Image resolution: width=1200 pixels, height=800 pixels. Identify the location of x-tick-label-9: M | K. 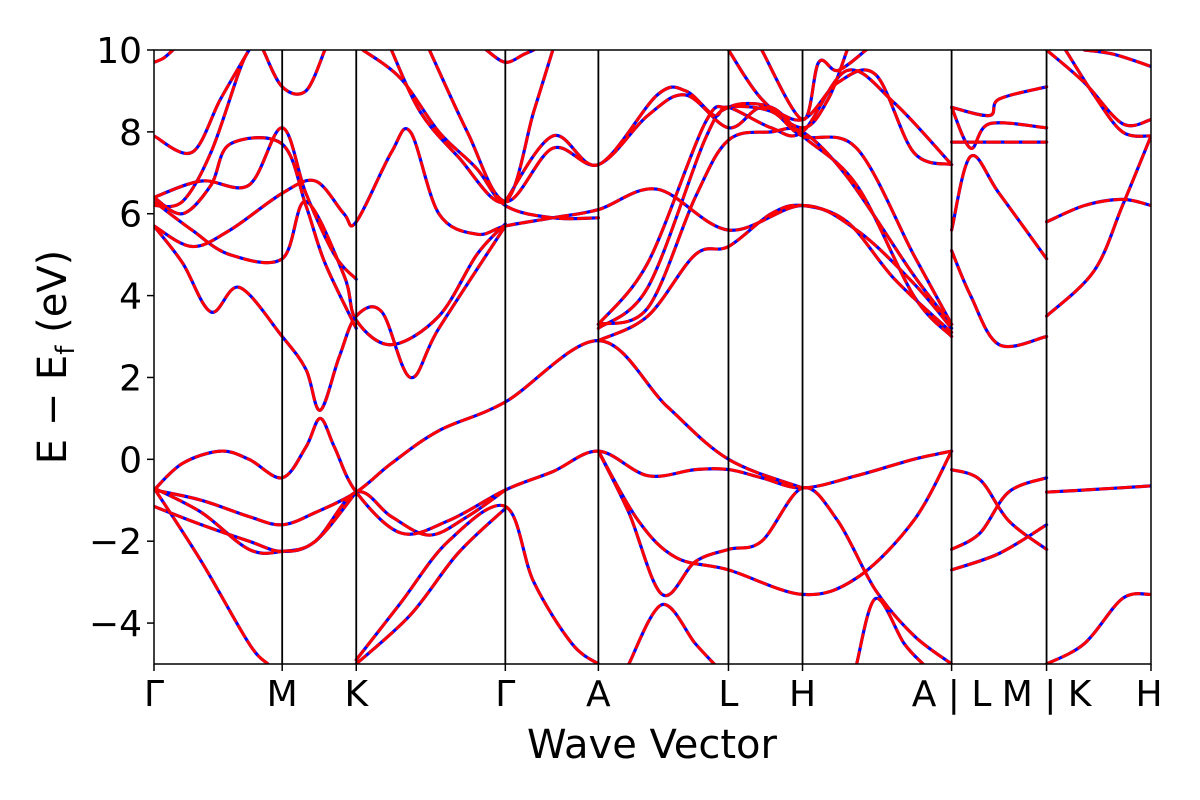
(1047, 694).